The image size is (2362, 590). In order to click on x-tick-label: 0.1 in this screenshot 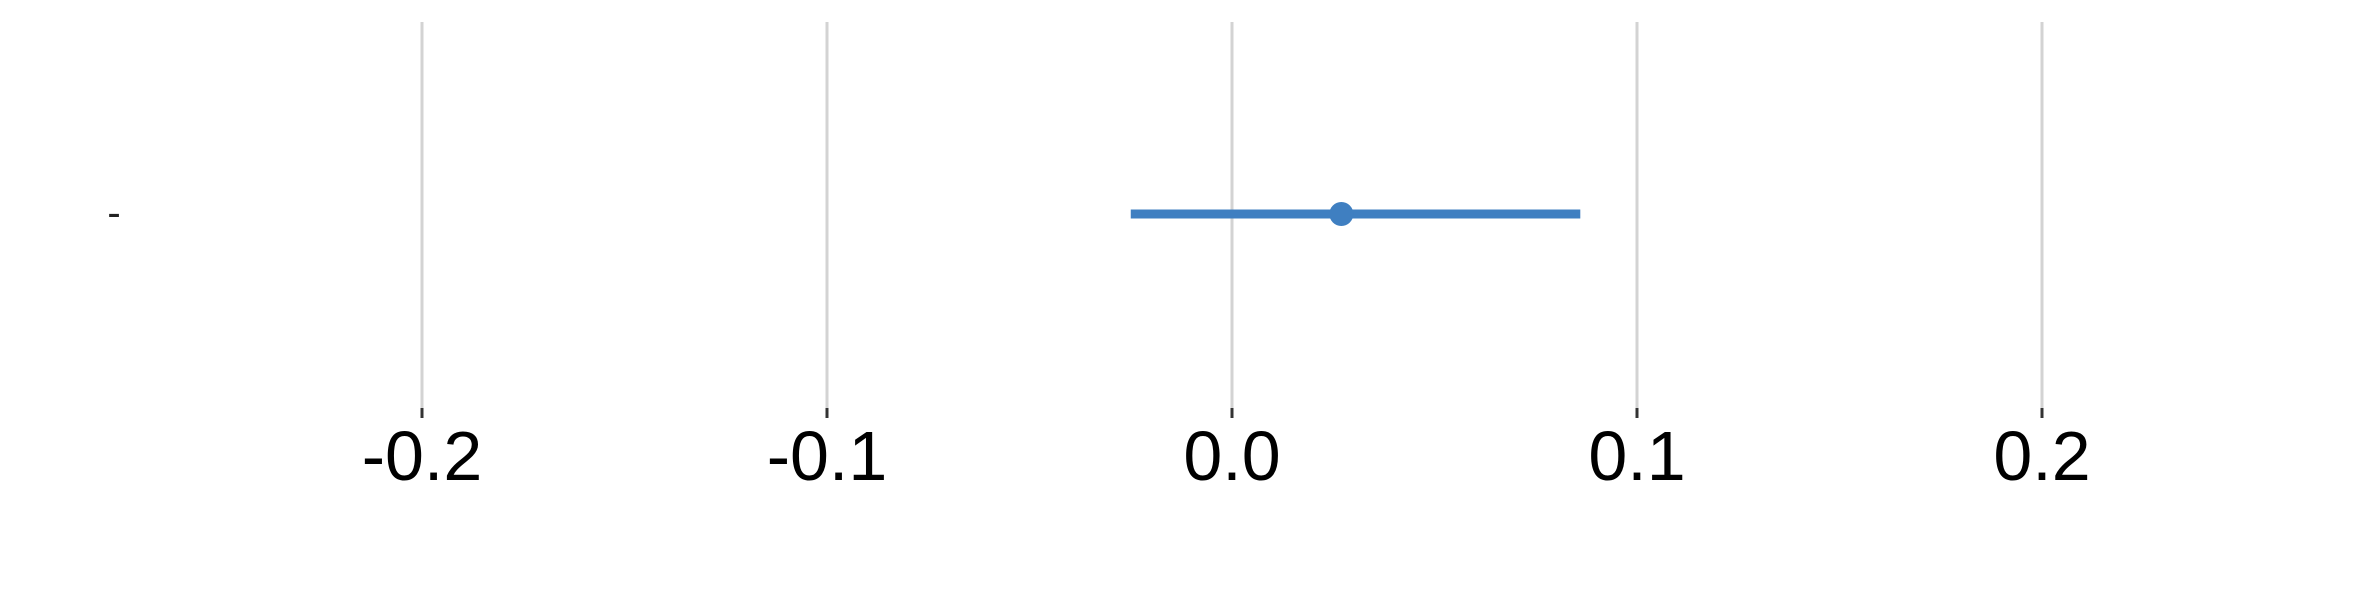, I will do `click(1636, 456)`.